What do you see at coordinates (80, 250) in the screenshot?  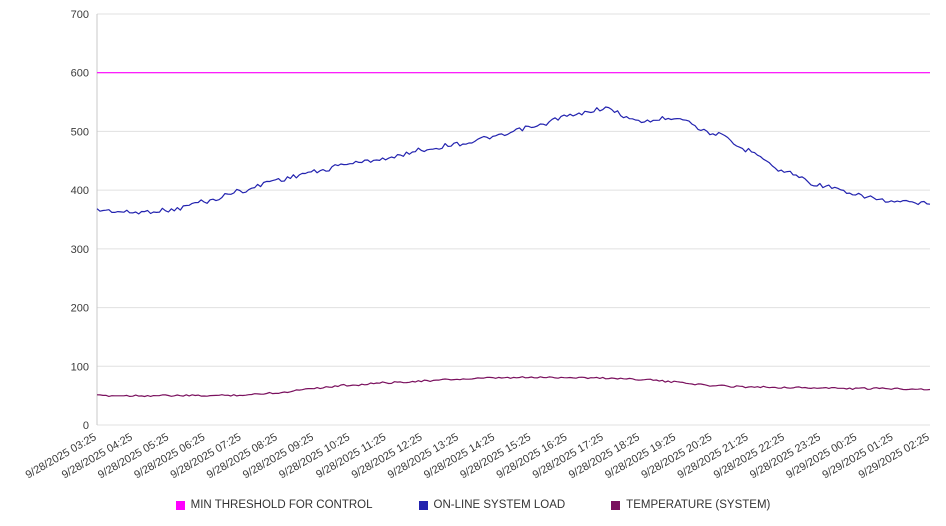 I see `y-axis-tick-label: 300` at bounding box center [80, 250].